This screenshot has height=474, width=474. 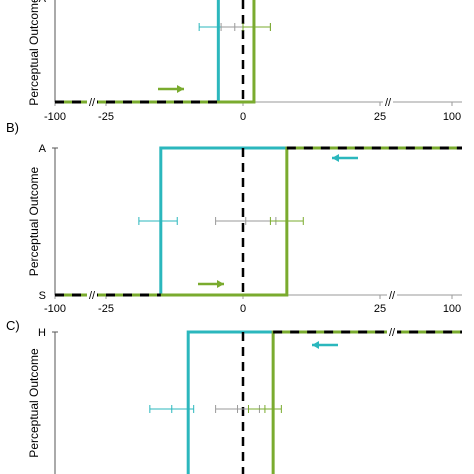 I want to click on y-level-bottom: S, so click(x=42, y=296).